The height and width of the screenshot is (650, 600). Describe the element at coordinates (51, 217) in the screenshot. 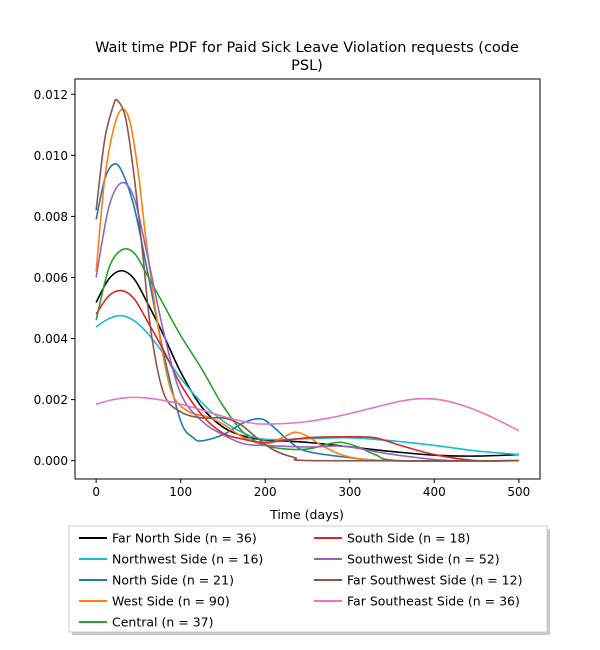

I see `y-tick-label: 0.008` at that location.